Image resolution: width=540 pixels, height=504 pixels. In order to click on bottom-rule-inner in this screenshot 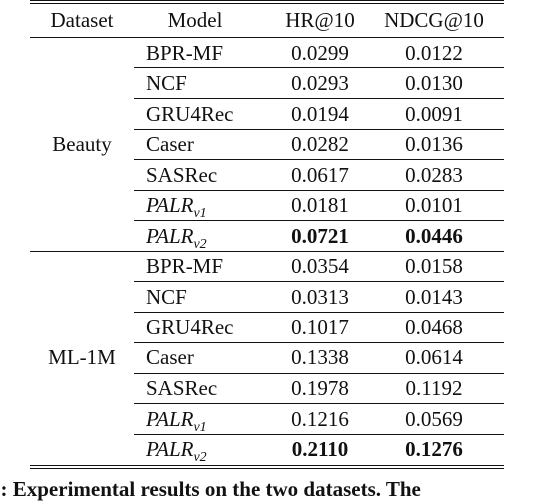, I will do `click(267, 468)`.